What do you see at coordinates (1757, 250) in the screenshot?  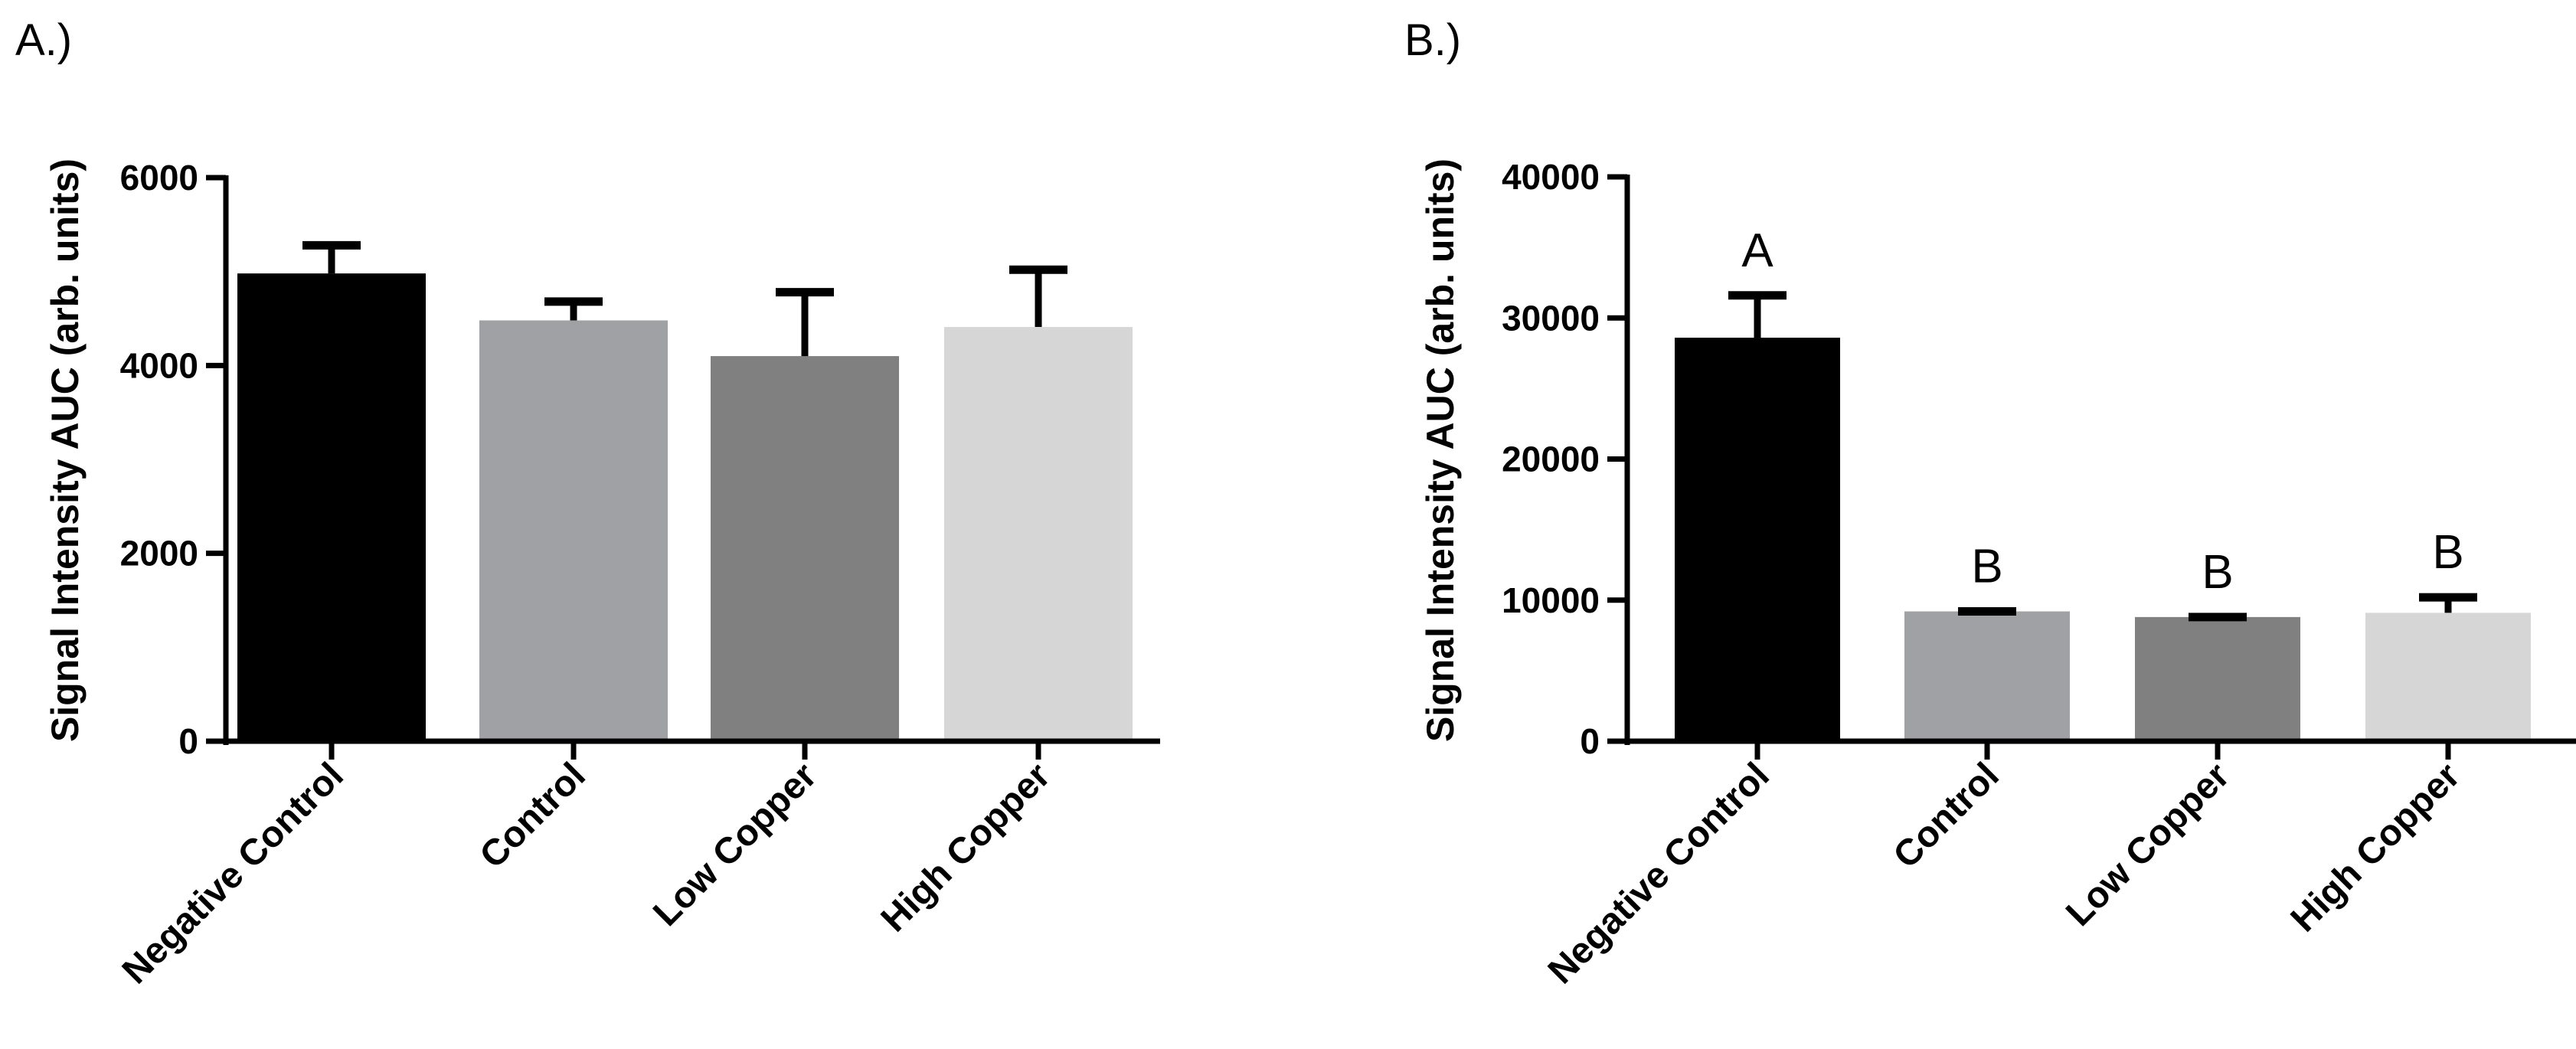 I see `significance-label: A` at bounding box center [1757, 250].